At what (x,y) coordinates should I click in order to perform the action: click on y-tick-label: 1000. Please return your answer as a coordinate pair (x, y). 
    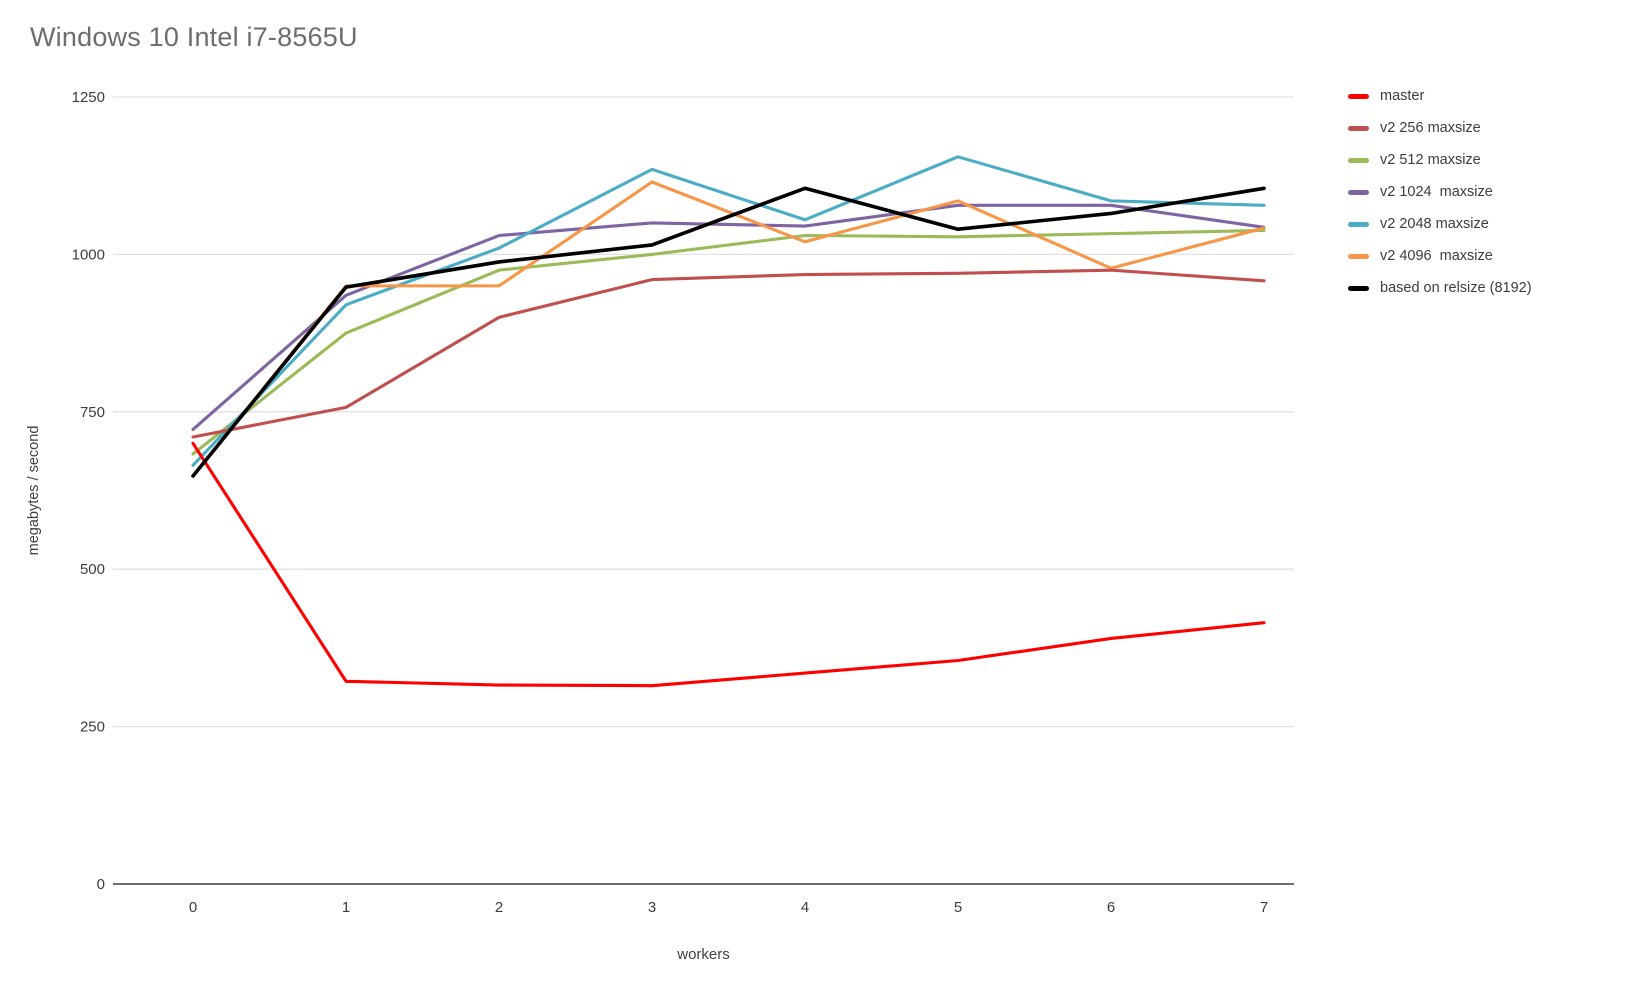
    Looking at the image, I should click on (88, 254).